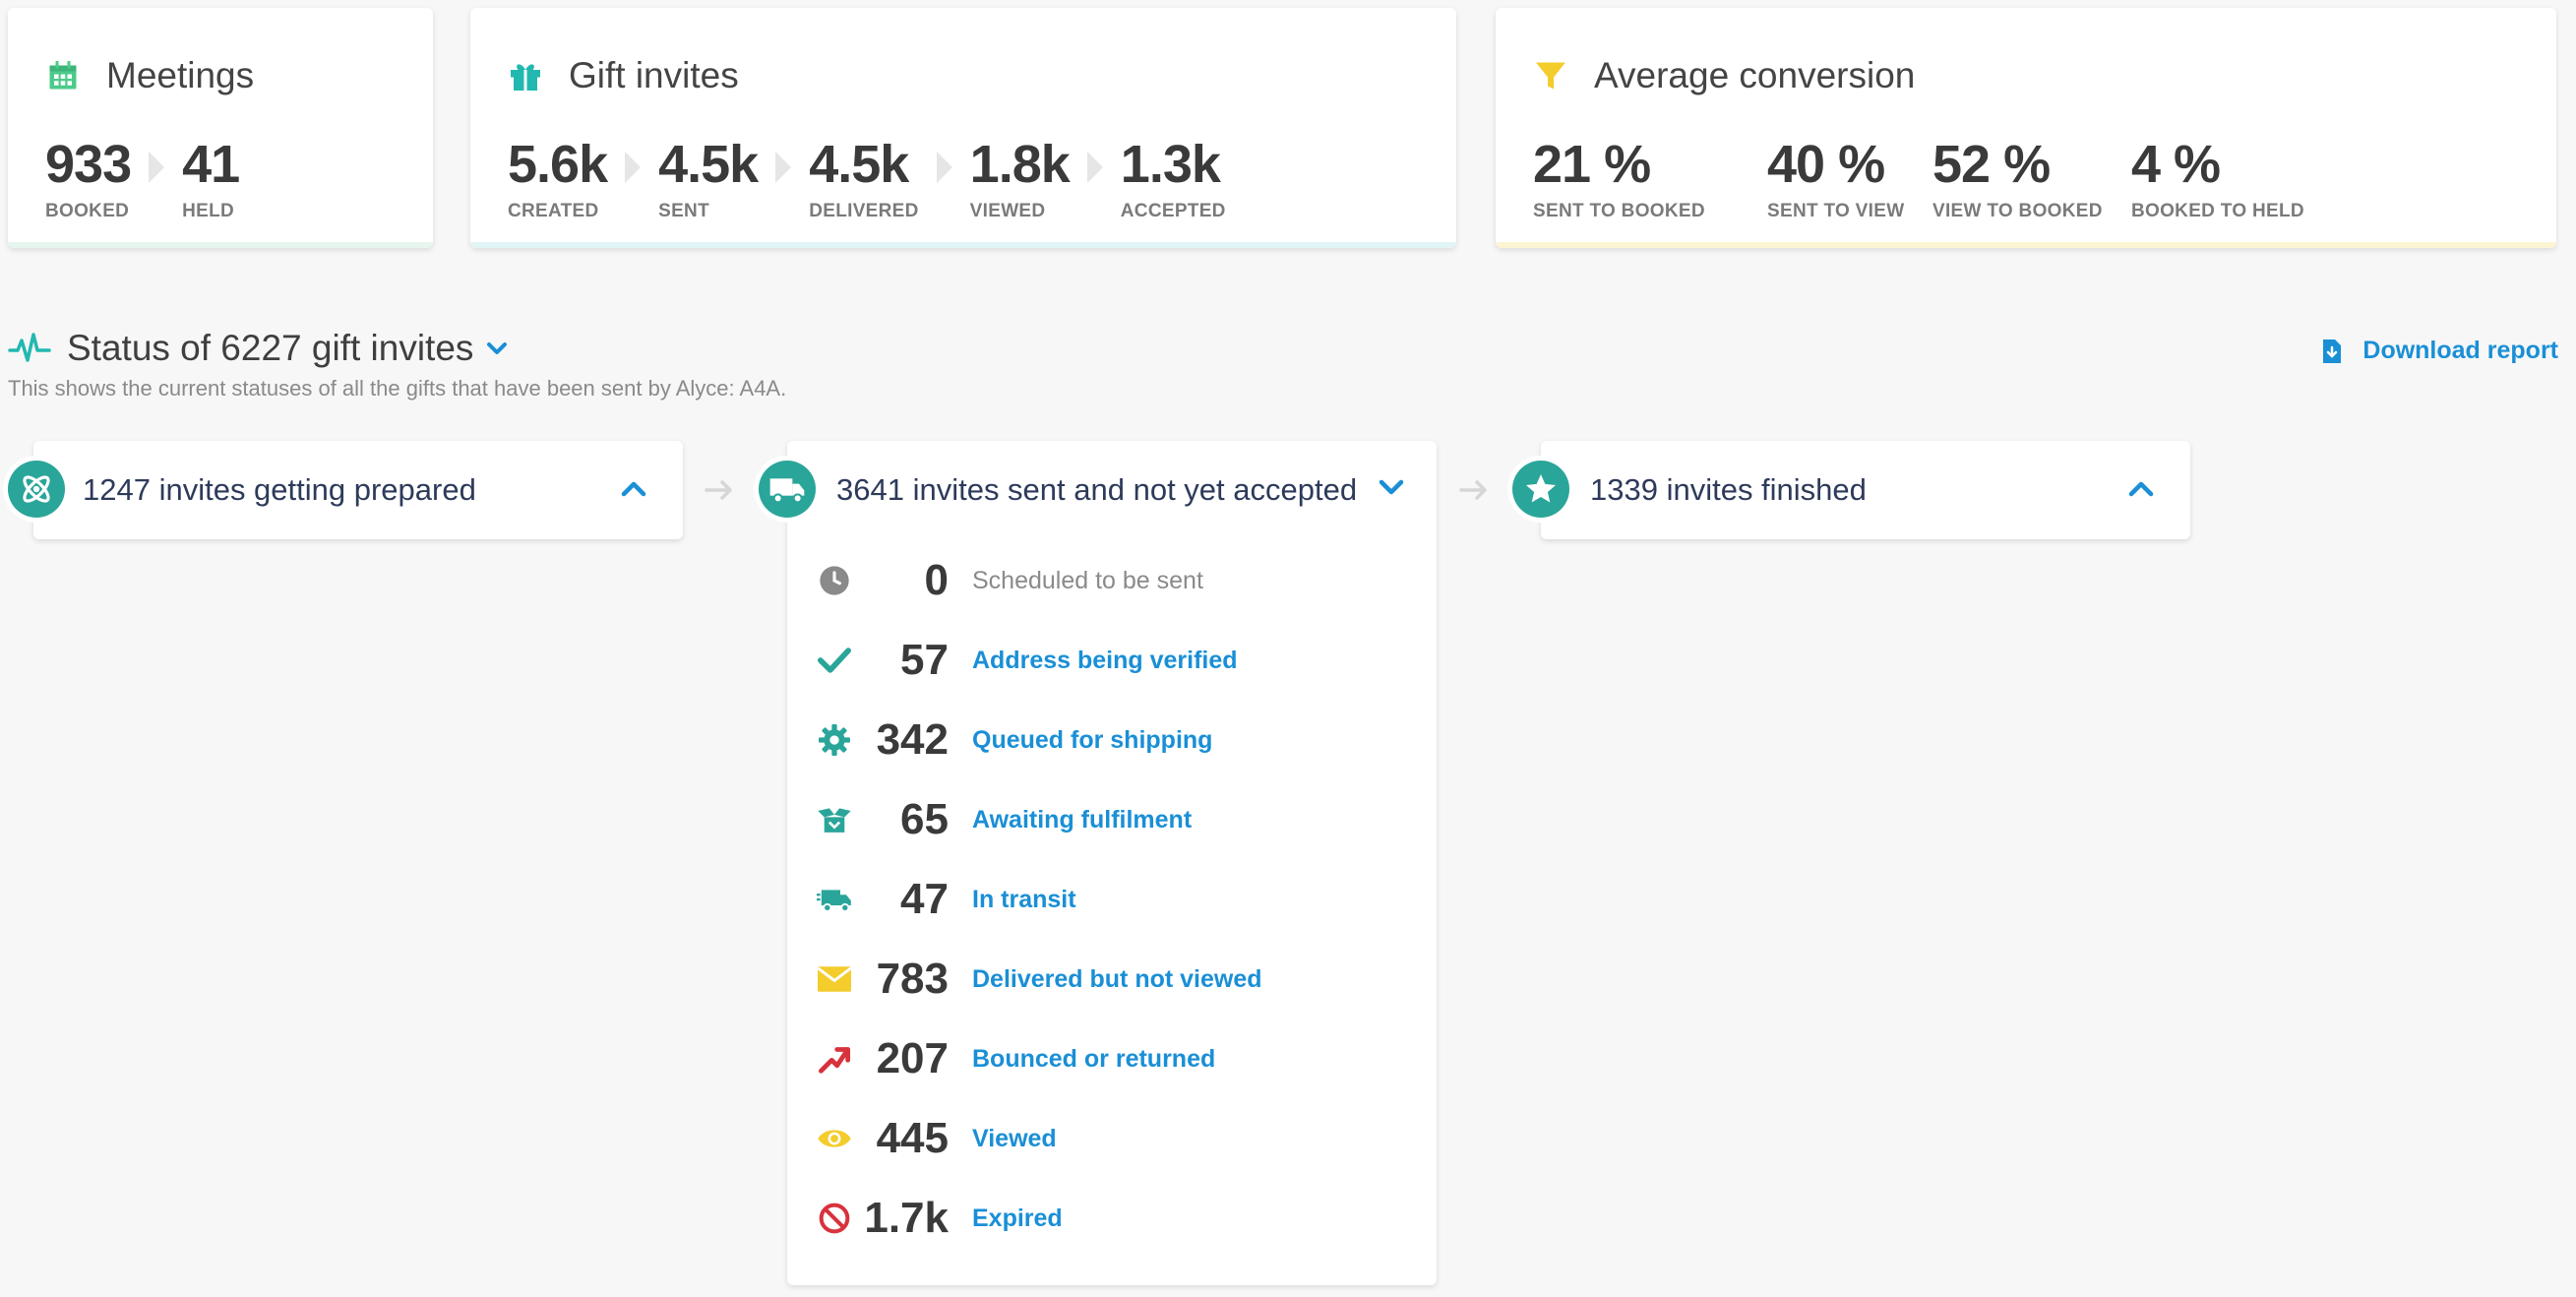  Describe the element at coordinates (220, 128) in the screenshot. I see `meetings-card: Meetings 933 BOOKED 41 HELD` at that location.